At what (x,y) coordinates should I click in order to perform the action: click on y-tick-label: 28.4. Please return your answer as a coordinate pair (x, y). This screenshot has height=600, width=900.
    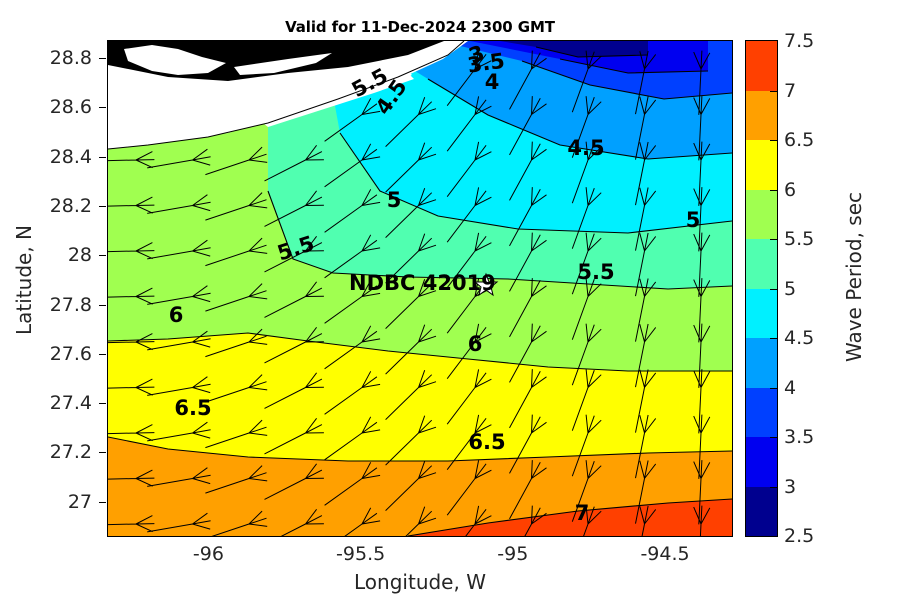
    Looking at the image, I should click on (70, 156).